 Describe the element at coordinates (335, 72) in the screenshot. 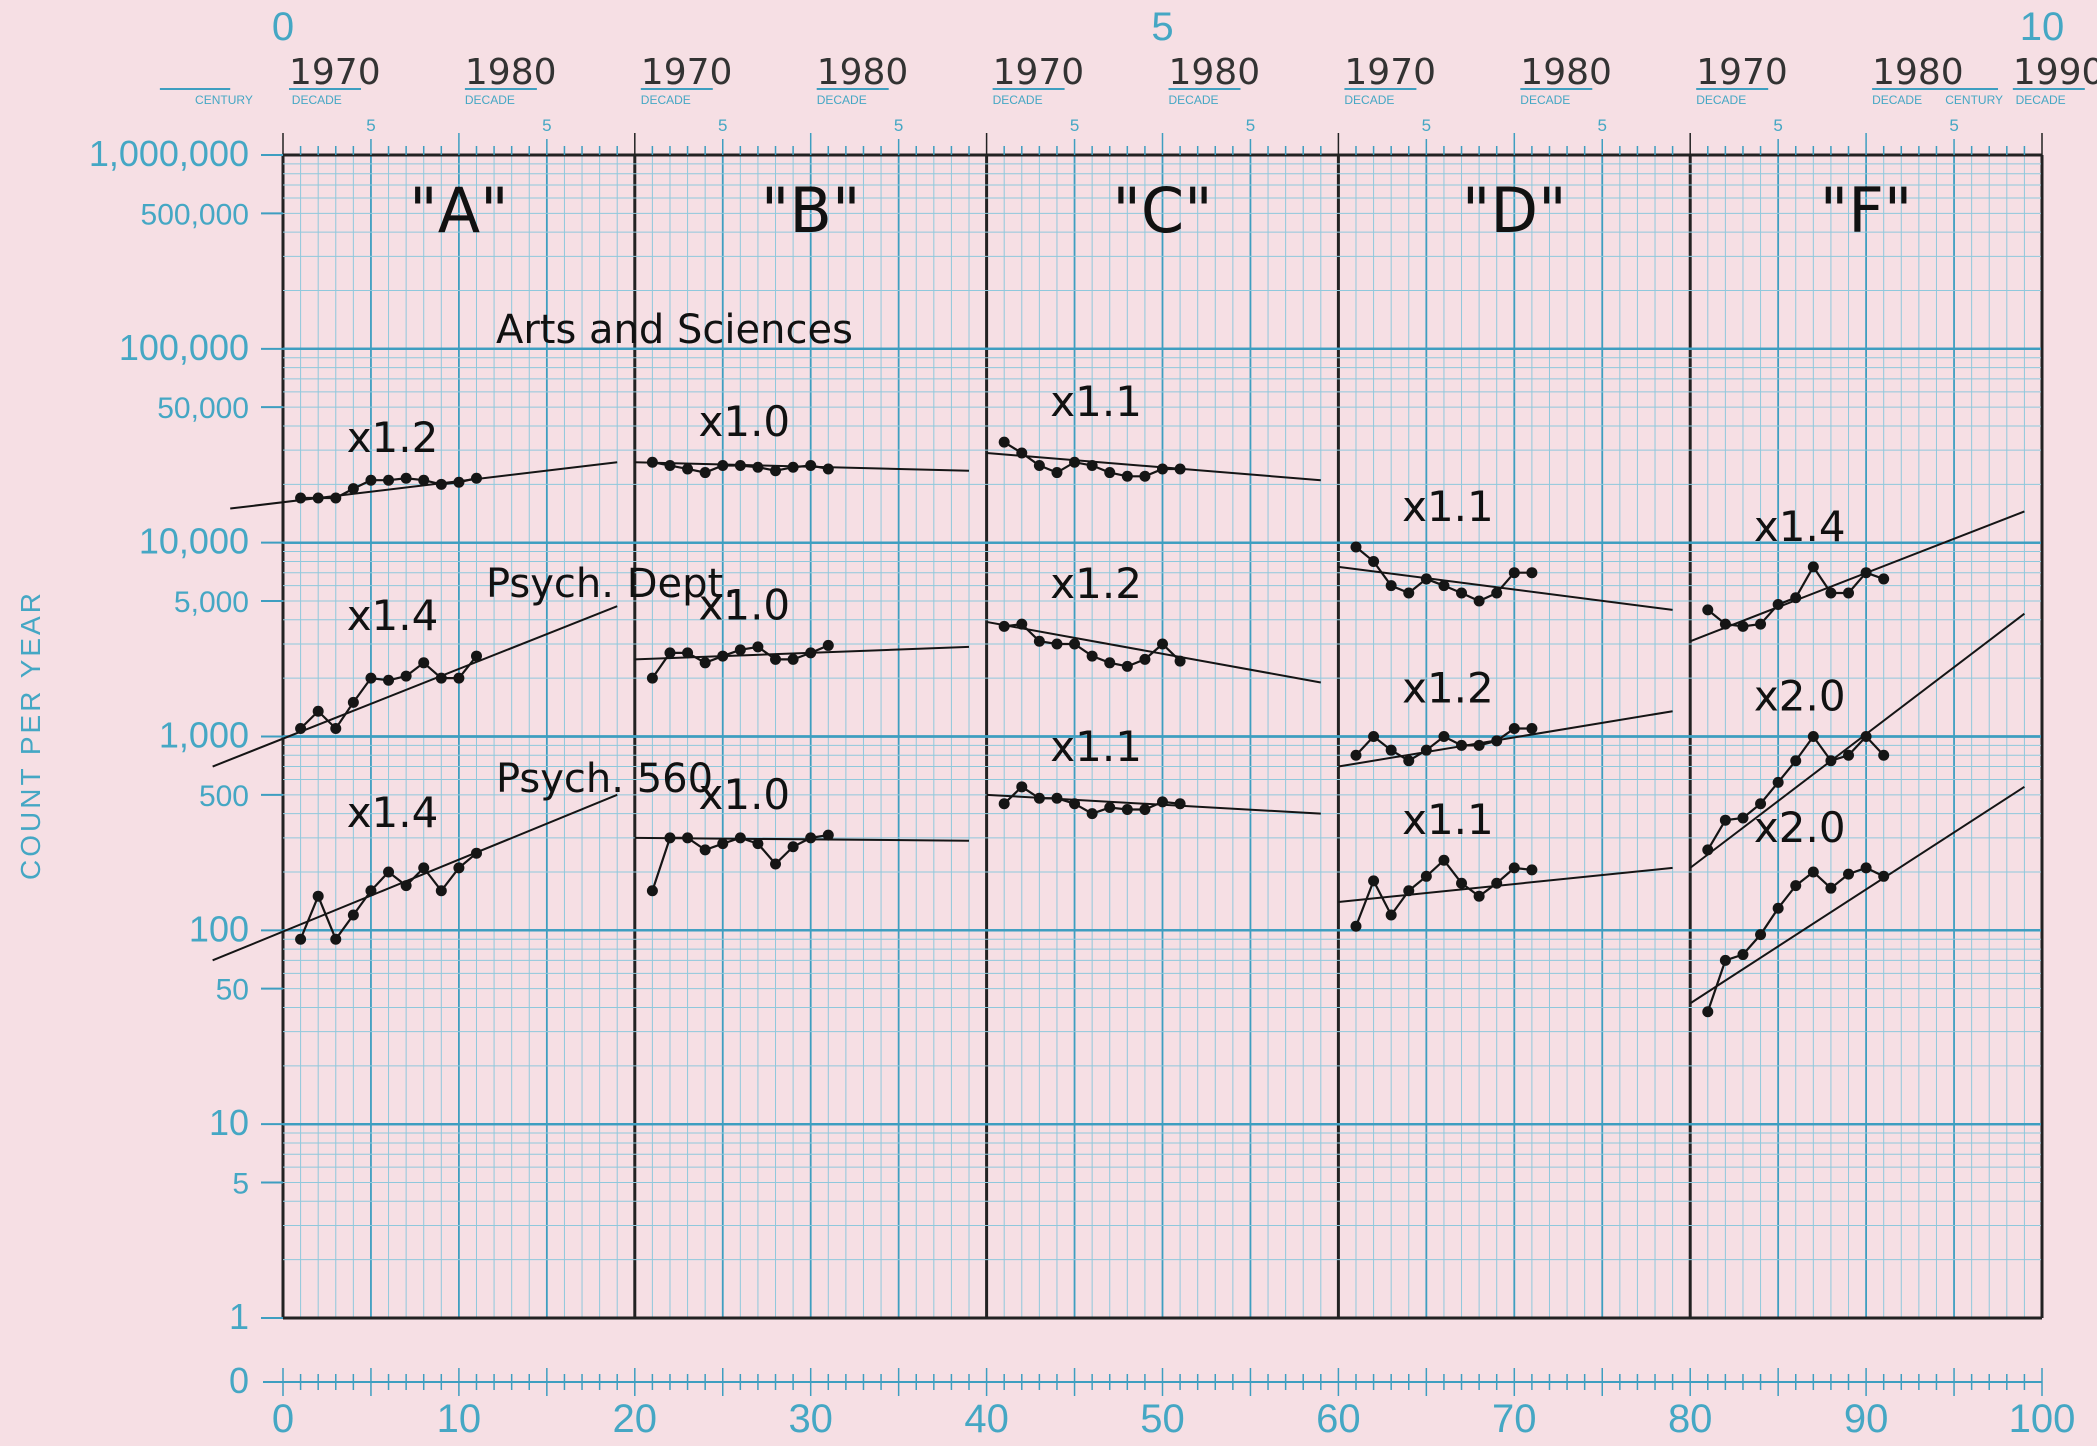

I see `top-decade-label: 1970` at that location.